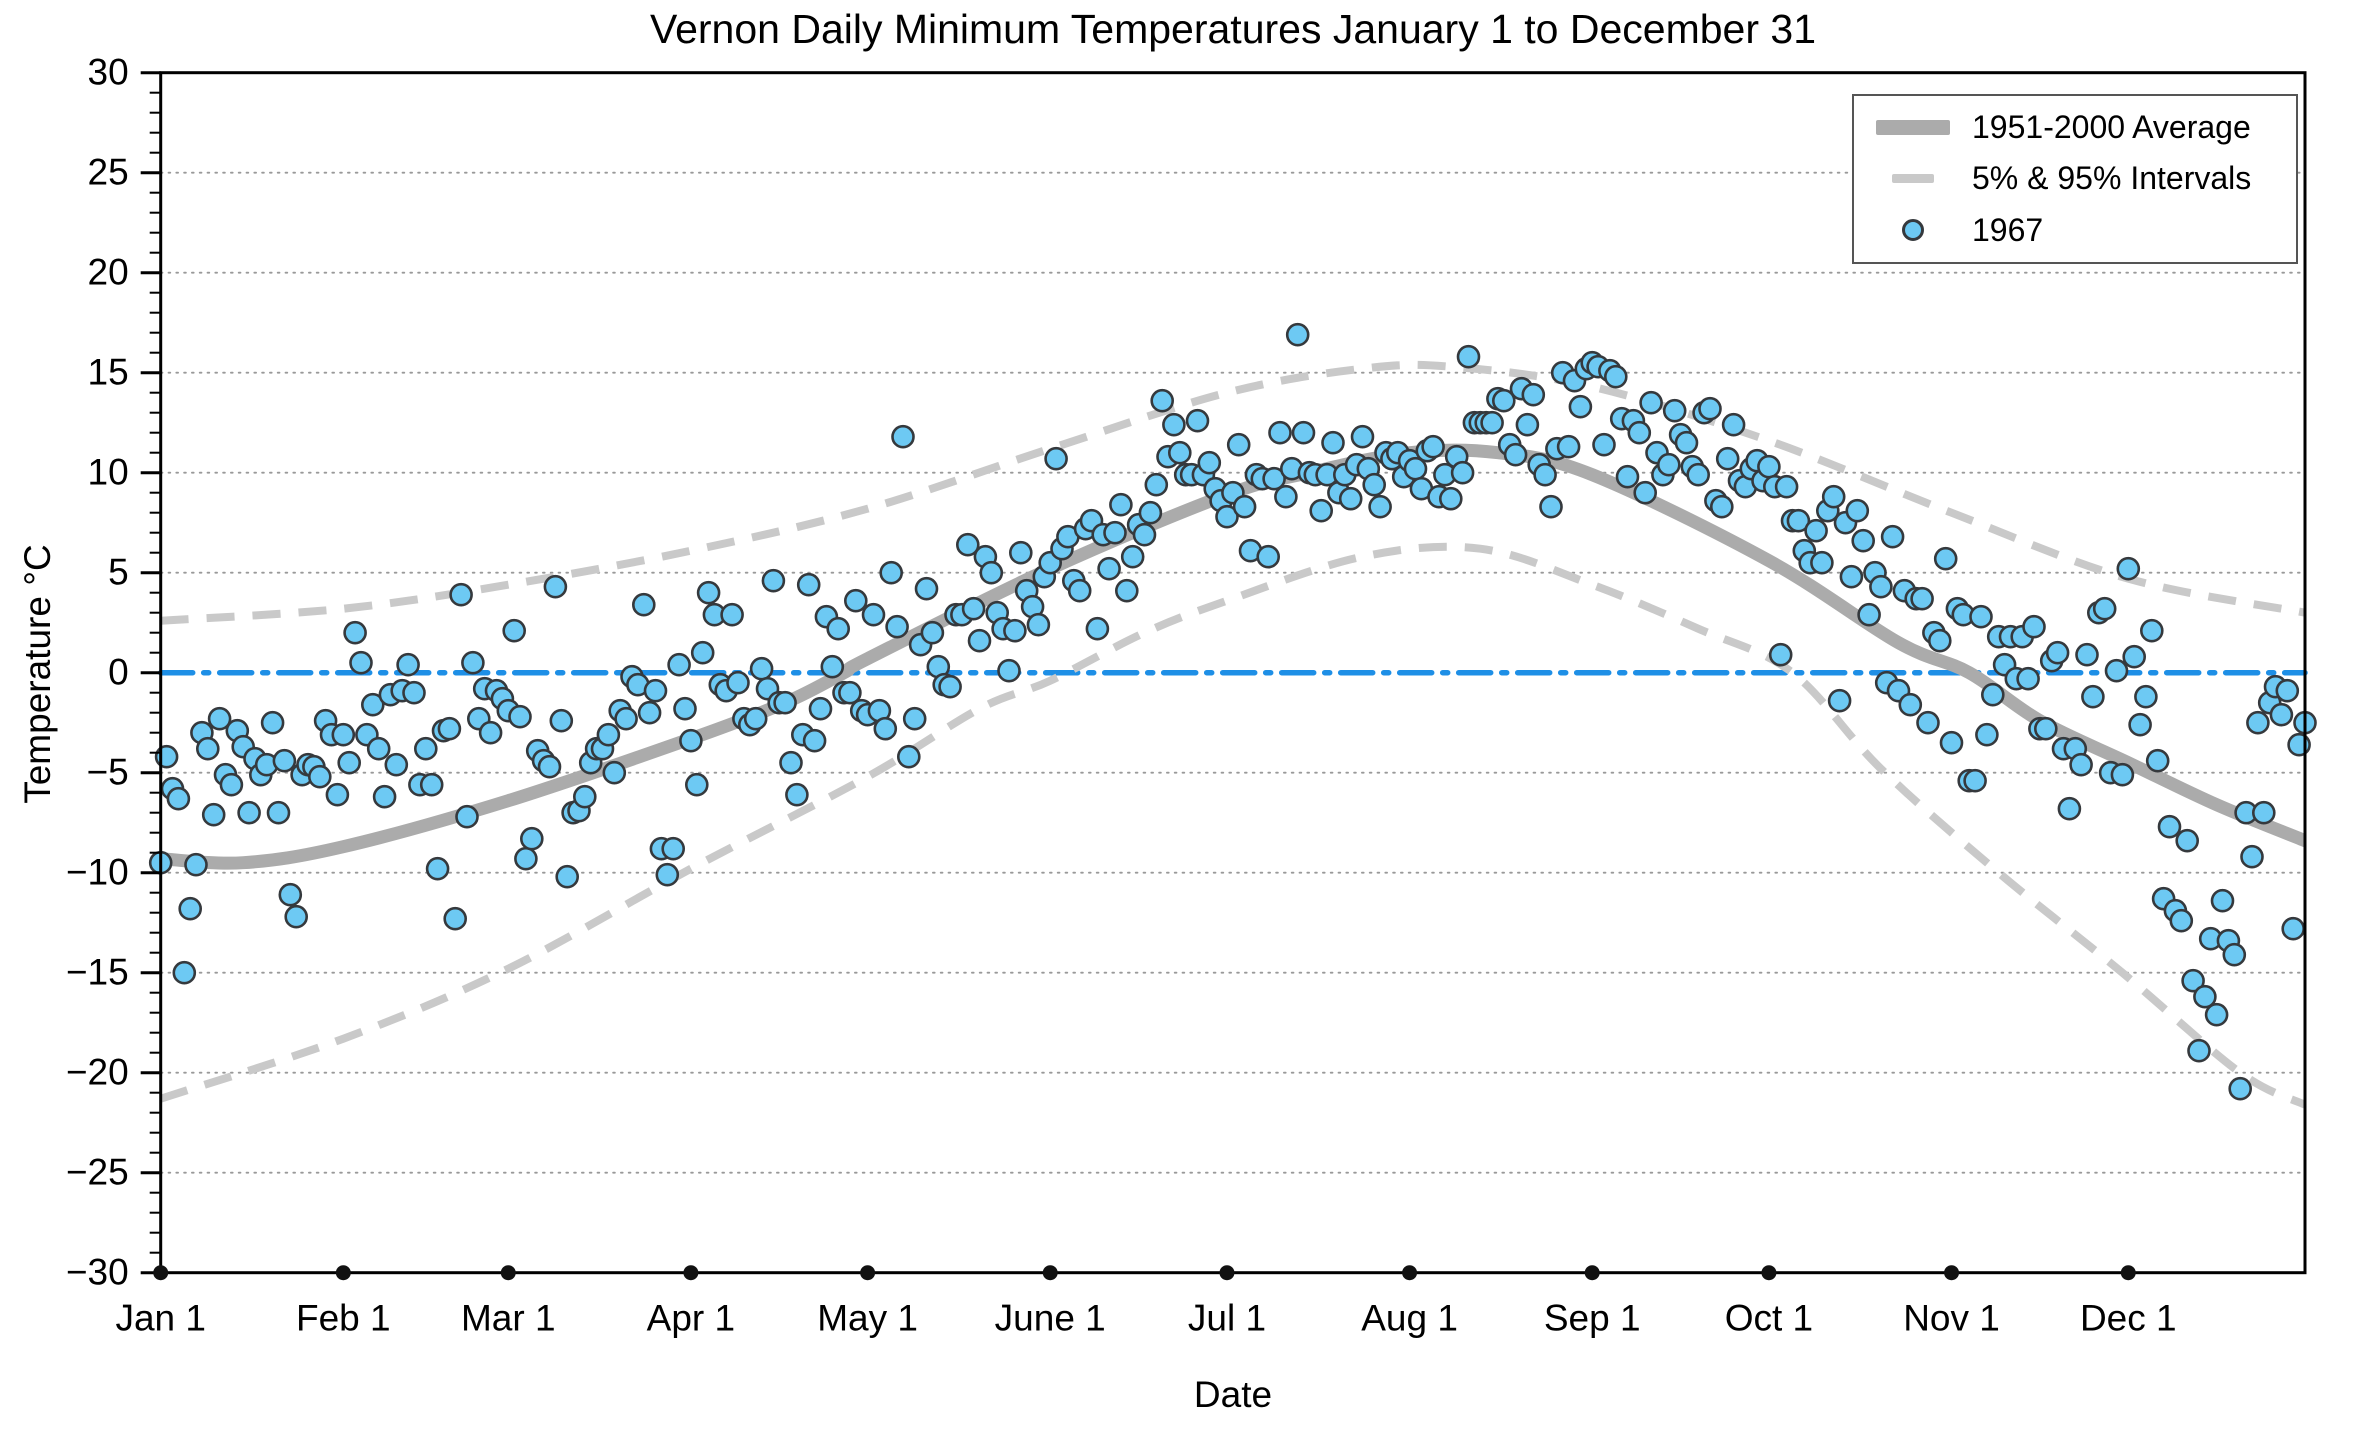 The image size is (2360, 1432). I want to click on y-tick-label: −30, so click(97, 1272).